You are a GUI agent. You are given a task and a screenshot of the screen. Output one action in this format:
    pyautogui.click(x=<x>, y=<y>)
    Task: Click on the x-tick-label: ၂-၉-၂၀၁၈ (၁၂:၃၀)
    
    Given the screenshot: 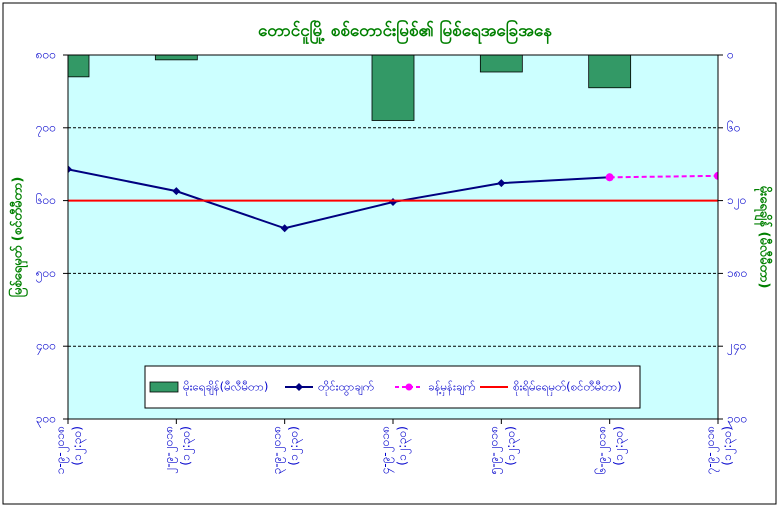 What is the action you would take?
    pyautogui.click(x=178, y=450)
    